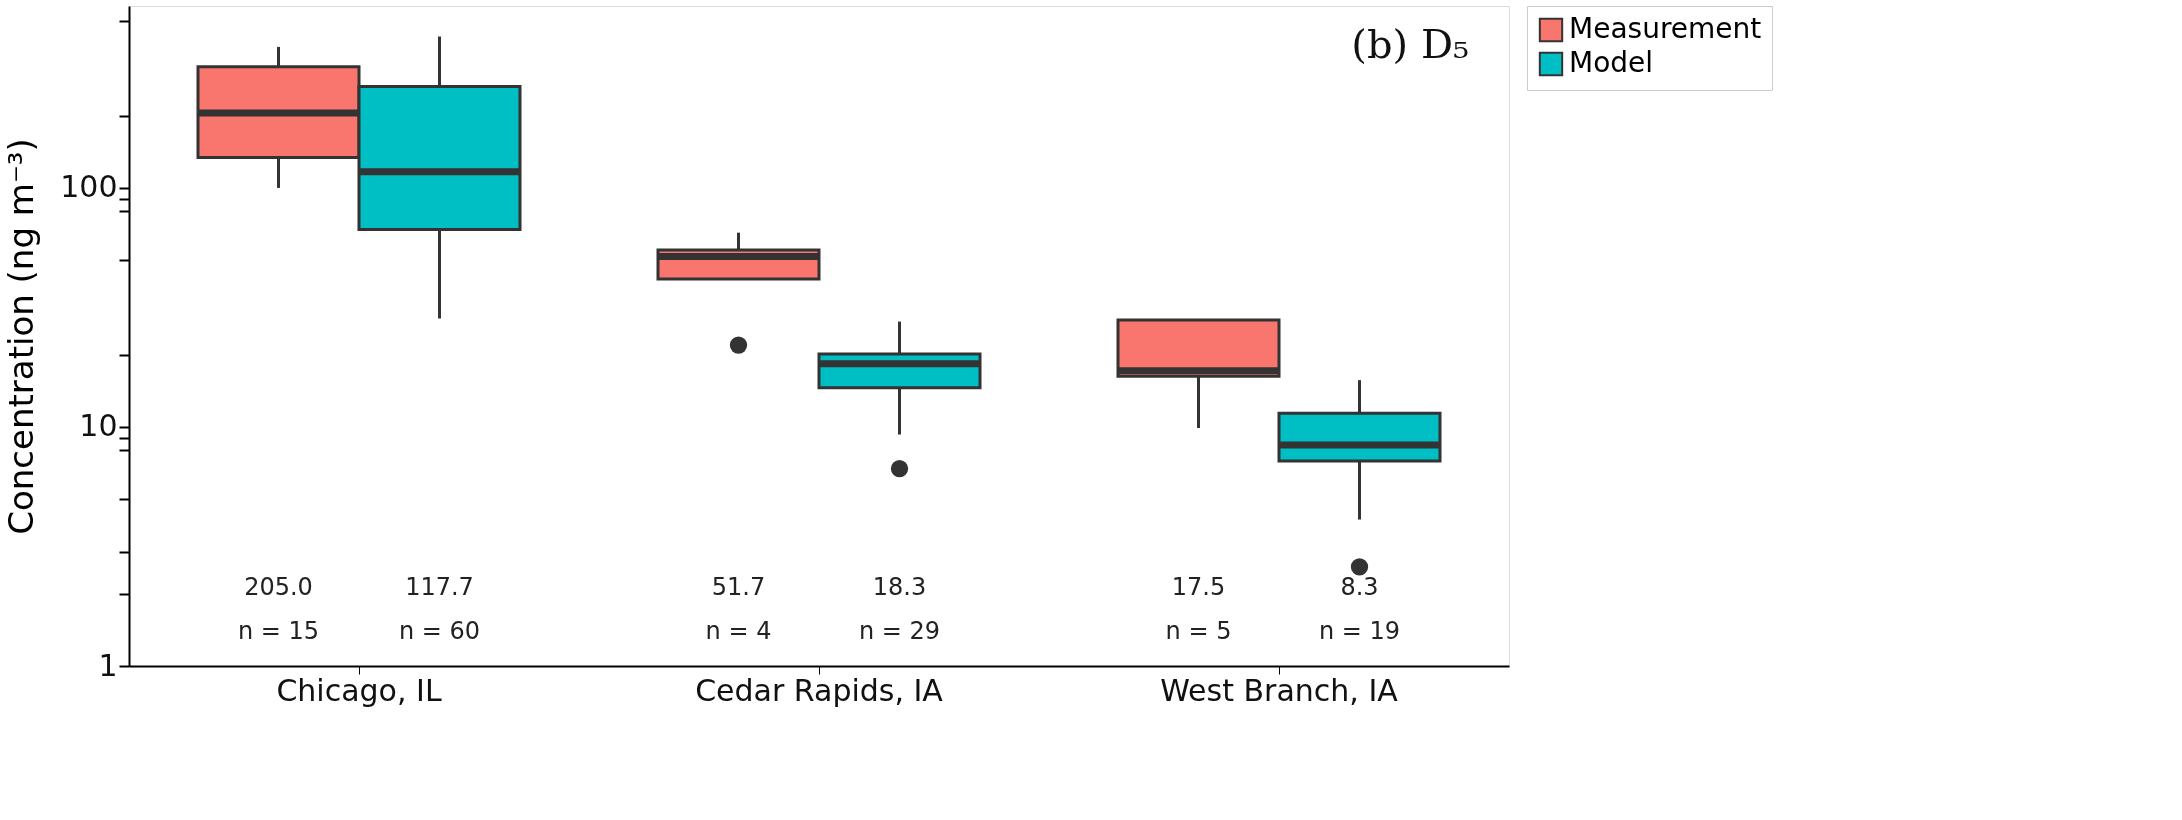 Image resolution: width=2182 pixels, height=820 pixels. Describe the element at coordinates (359, 690) in the screenshot. I see `x-tick-label: Chicago, IL` at that location.